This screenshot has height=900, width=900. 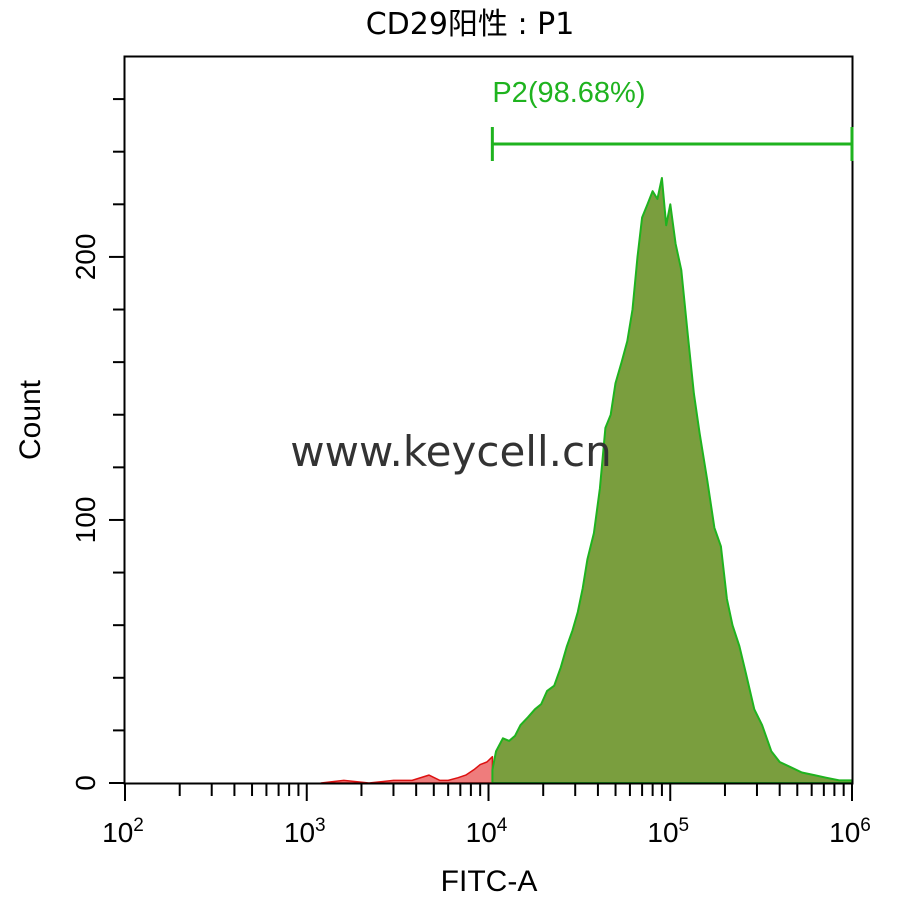 I want to click on y-tick-label: 200, so click(x=85, y=257).